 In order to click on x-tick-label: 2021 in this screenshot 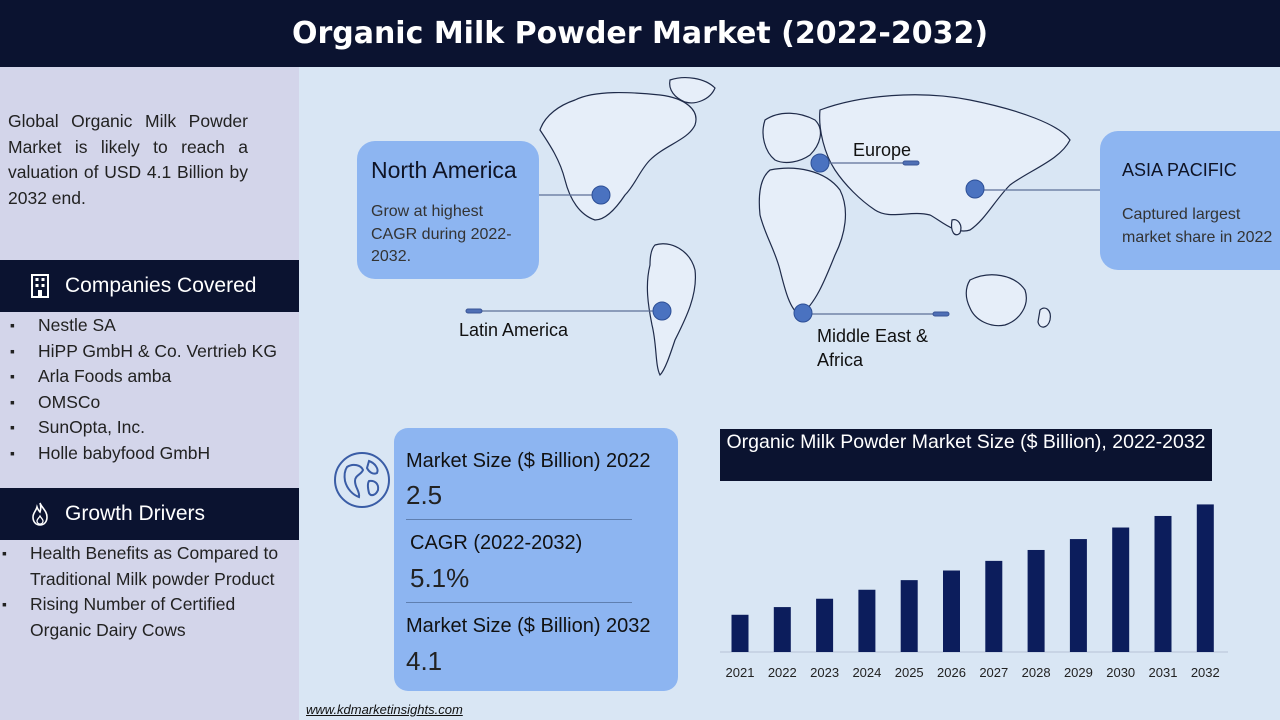, I will do `click(740, 672)`.